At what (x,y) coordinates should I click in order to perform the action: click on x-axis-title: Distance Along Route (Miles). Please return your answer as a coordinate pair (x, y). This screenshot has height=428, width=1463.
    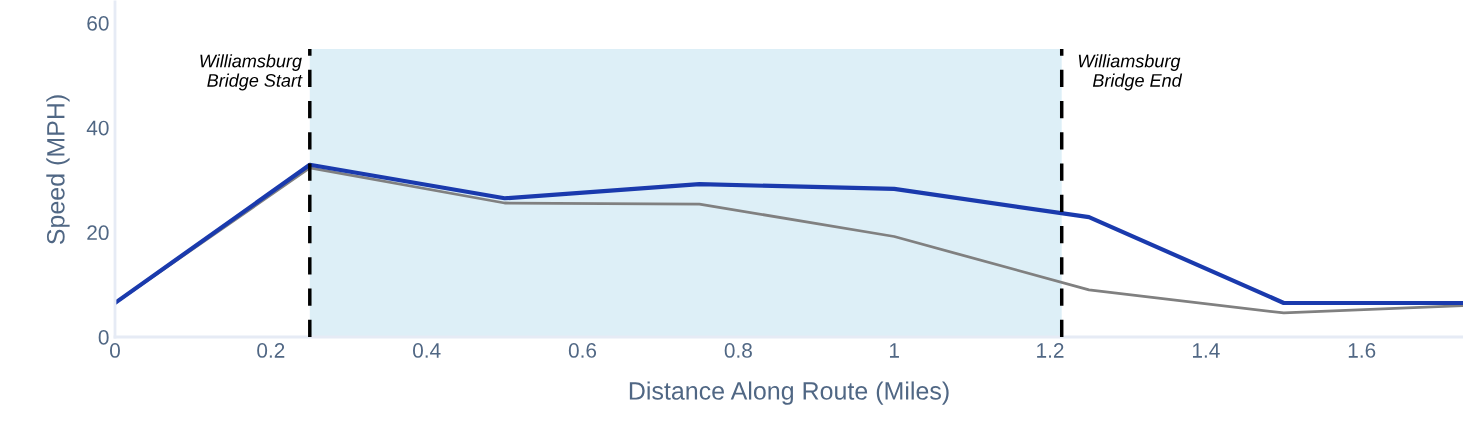
    Looking at the image, I should click on (789, 393).